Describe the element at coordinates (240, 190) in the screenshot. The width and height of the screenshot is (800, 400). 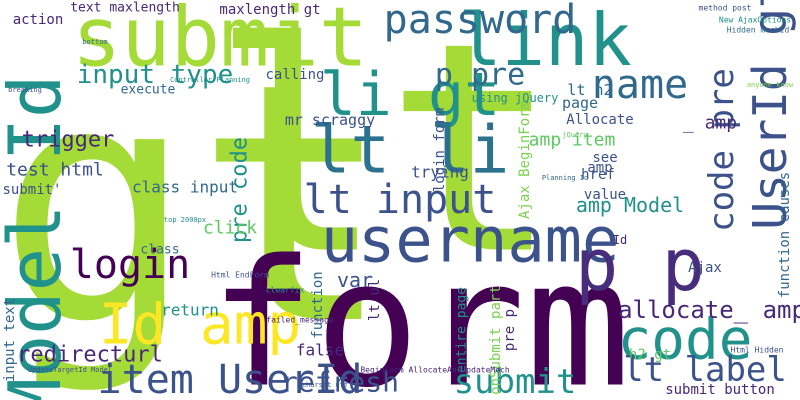
I see `word: pre code` at that location.